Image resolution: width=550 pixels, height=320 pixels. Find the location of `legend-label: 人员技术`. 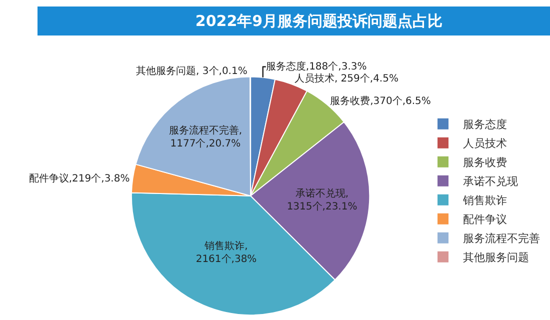

legend-label: 人员技术 is located at coordinates (485, 143).